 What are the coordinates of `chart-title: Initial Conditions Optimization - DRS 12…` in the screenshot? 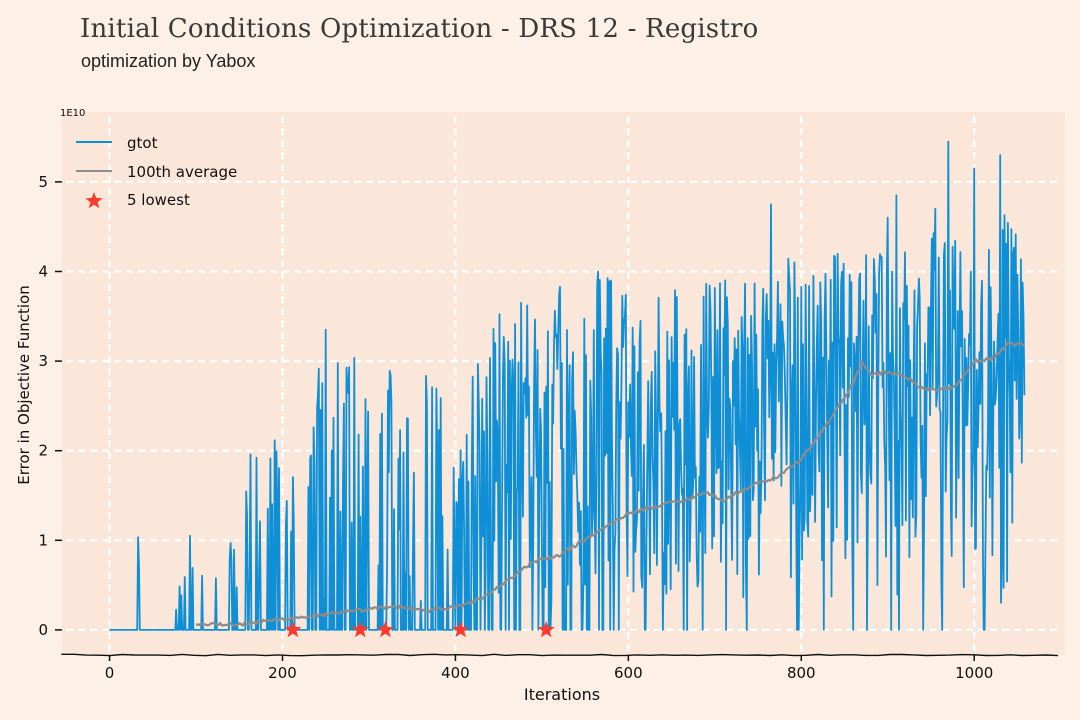 It's located at (419, 29).